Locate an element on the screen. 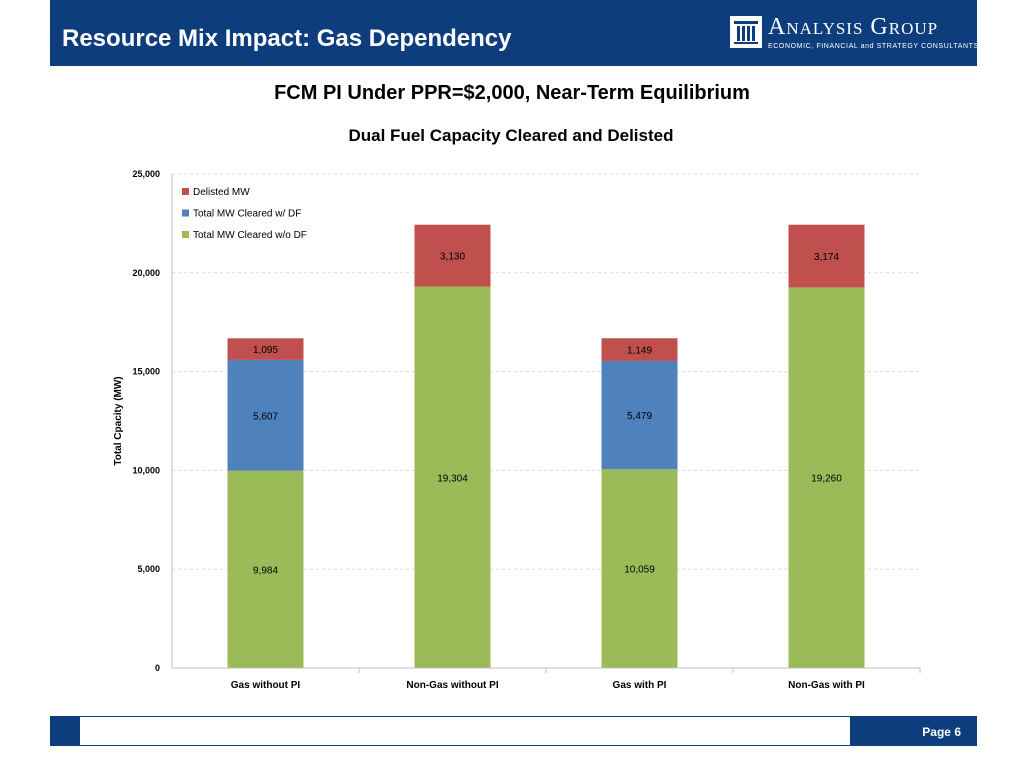  y-tick-label: 20,000 is located at coordinates (146, 273).